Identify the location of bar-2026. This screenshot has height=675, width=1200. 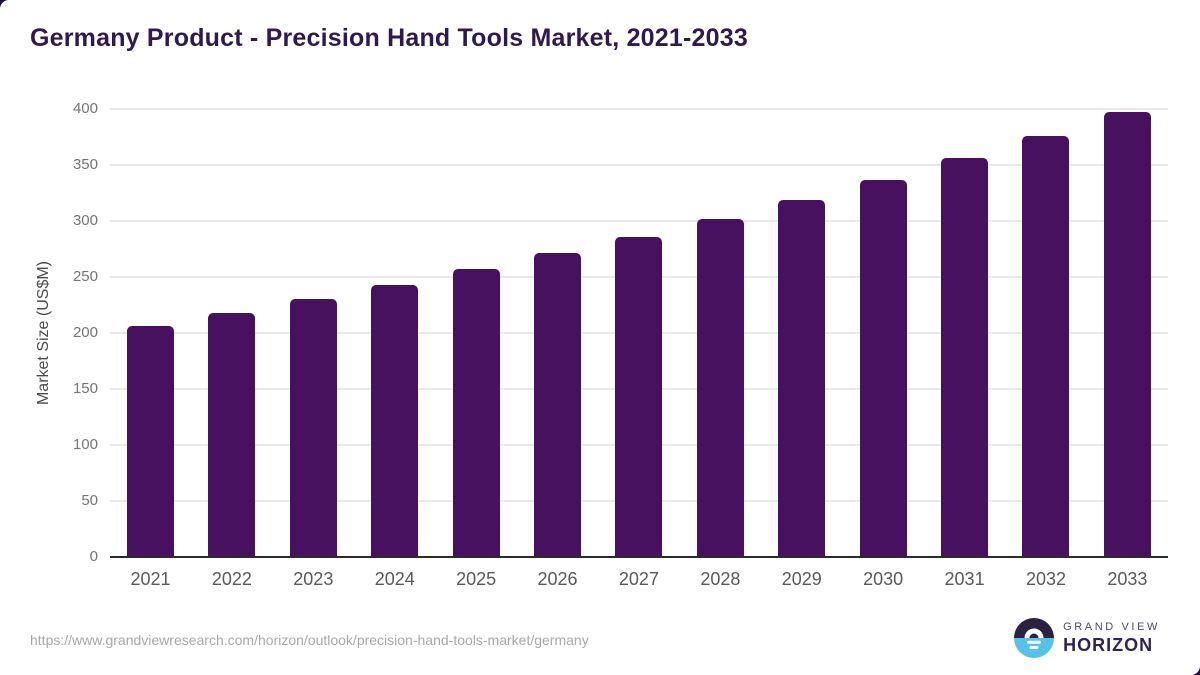
(558, 405).